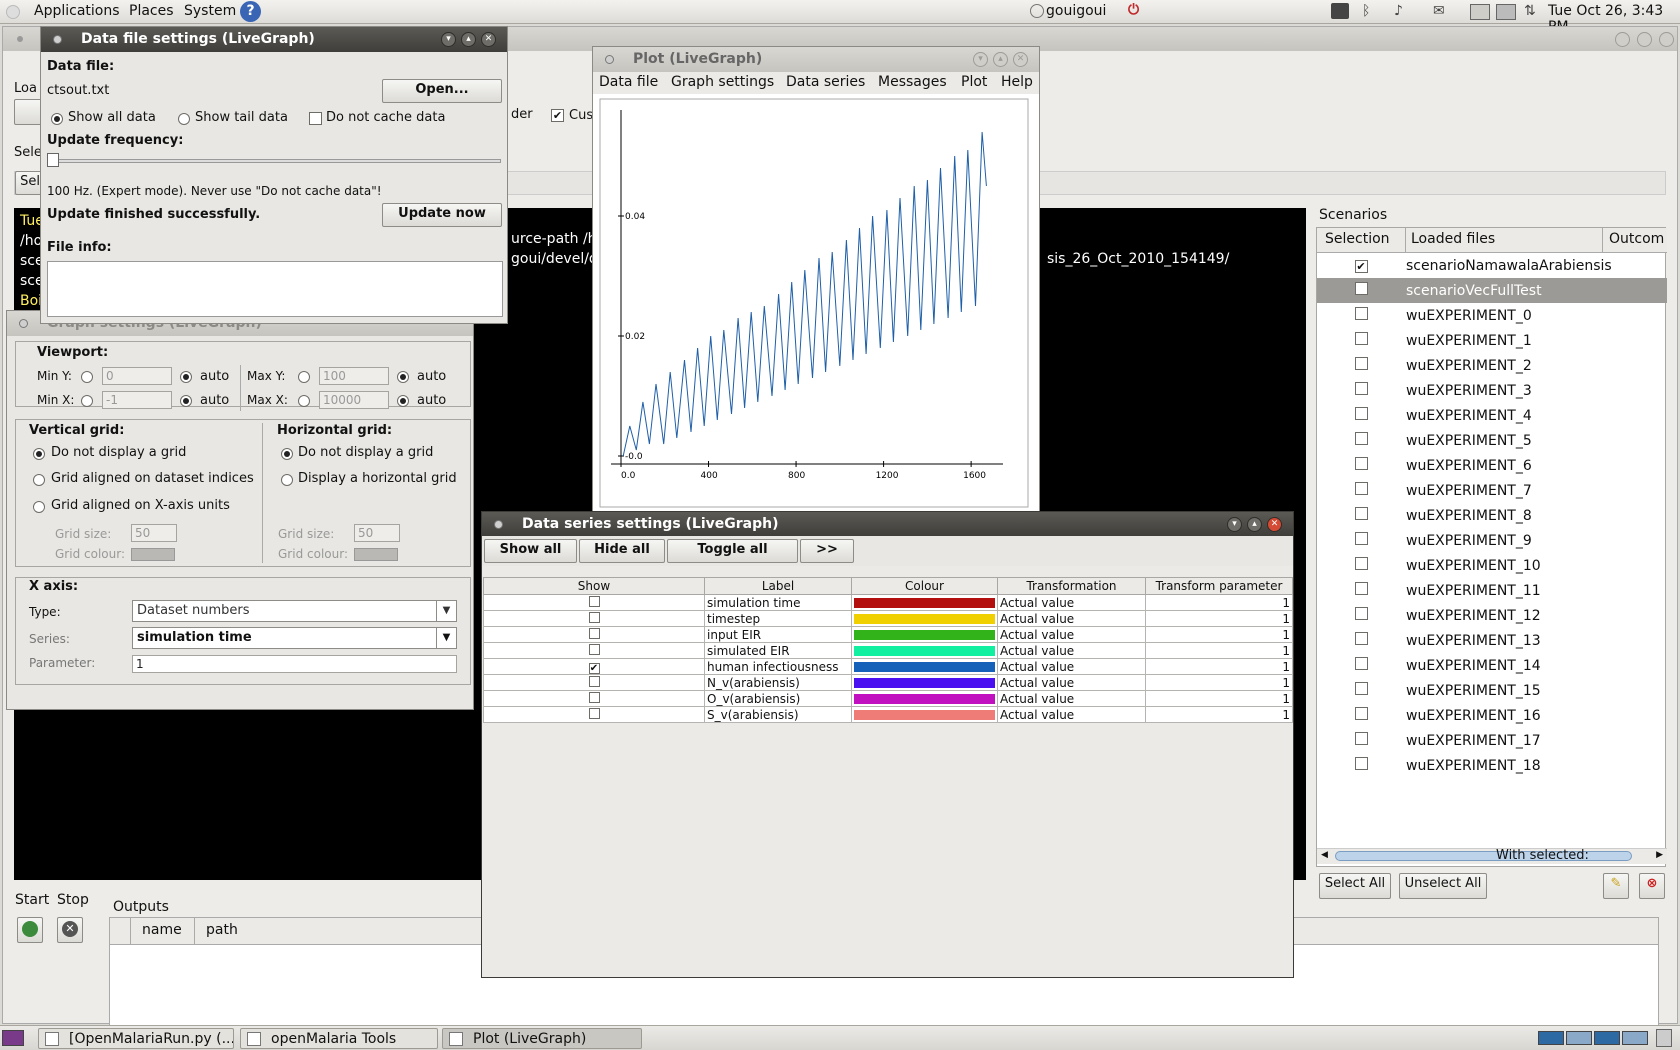 The width and height of the screenshot is (1680, 1050). Describe the element at coordinates (1492, 565) in the screenshot. I see `scenario-row: wuEXPERIMENT_10` at that location.